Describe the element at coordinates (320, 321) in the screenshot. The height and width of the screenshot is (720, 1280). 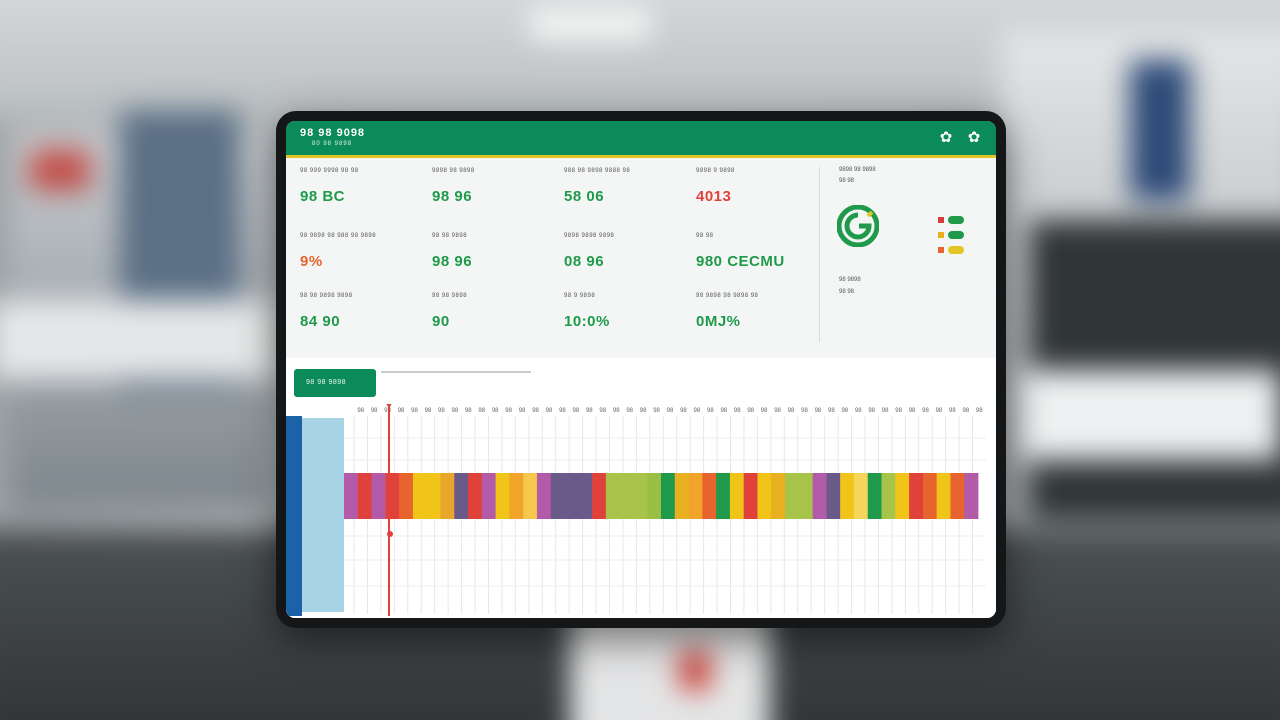
I see `metric-value: 84 90` at that location.